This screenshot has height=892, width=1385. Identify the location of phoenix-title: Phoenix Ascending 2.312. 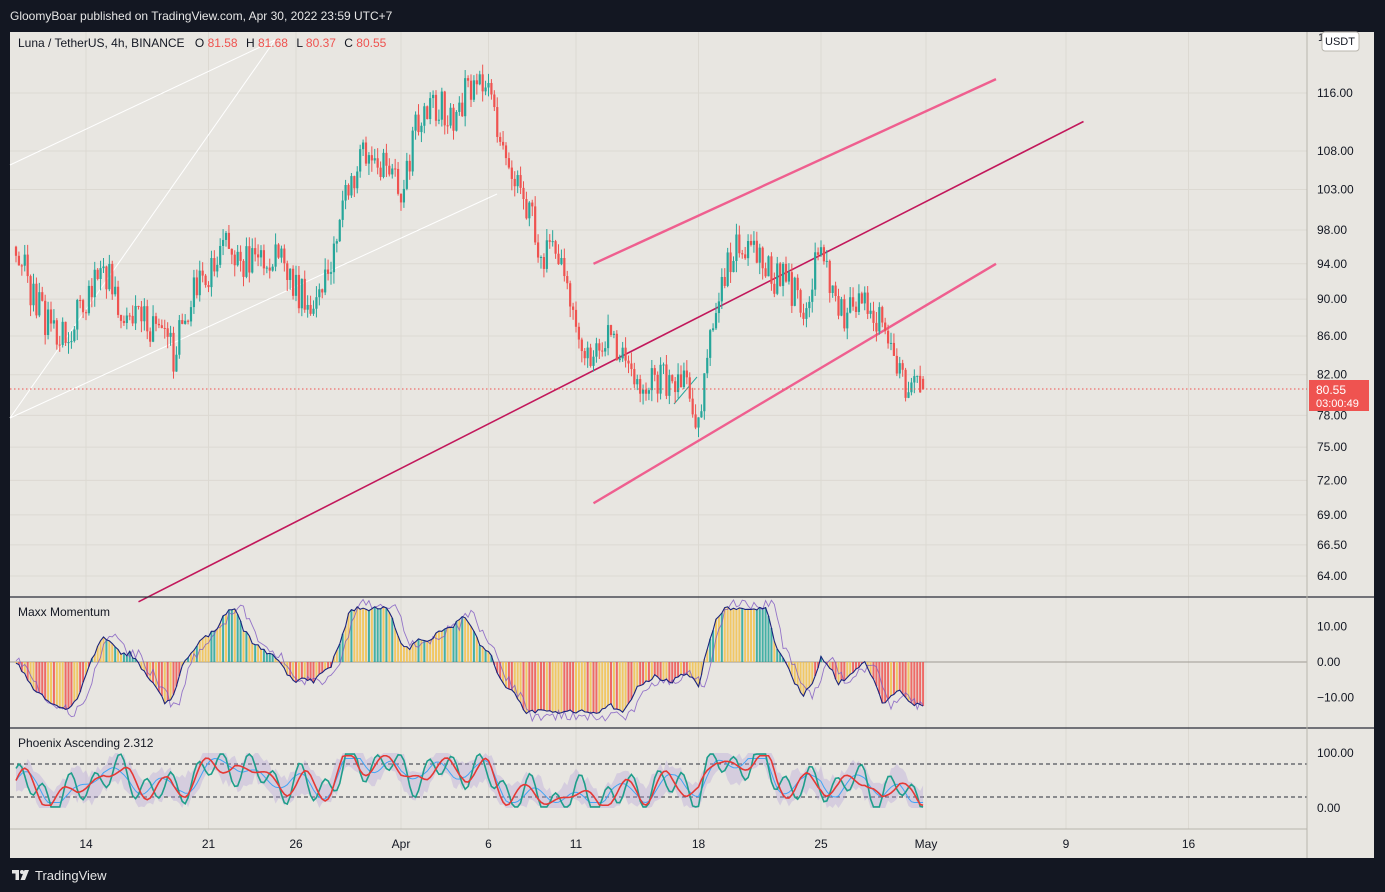
(86, 743).